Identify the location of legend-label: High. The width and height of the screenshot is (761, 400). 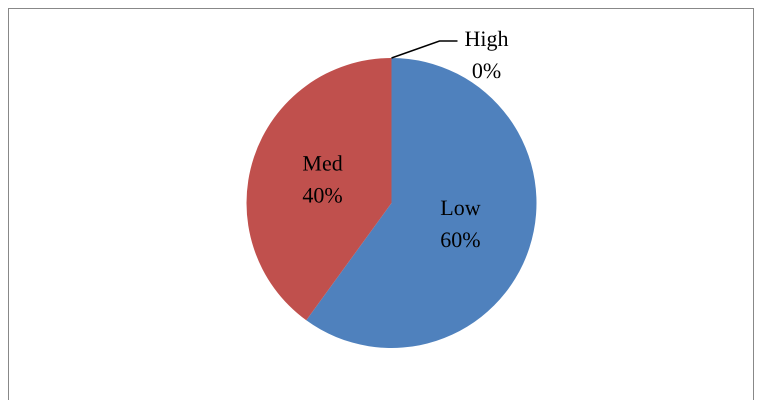
(486, 38).